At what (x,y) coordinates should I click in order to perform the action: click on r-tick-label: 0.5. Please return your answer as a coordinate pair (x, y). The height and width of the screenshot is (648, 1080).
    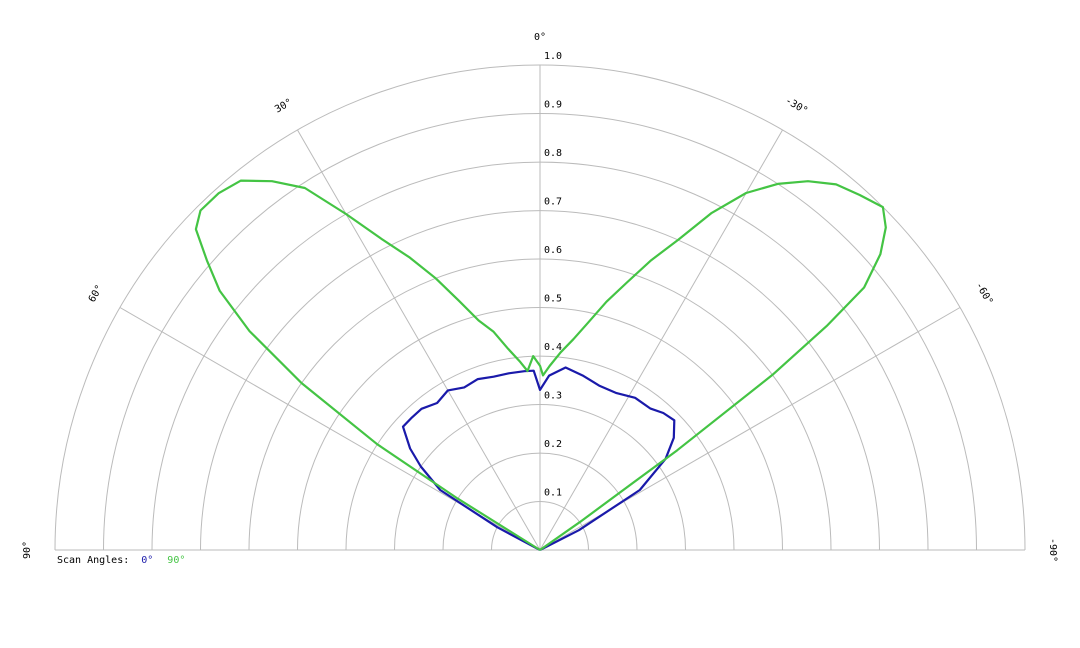
    Looking at the image, I should click on (553, 299).